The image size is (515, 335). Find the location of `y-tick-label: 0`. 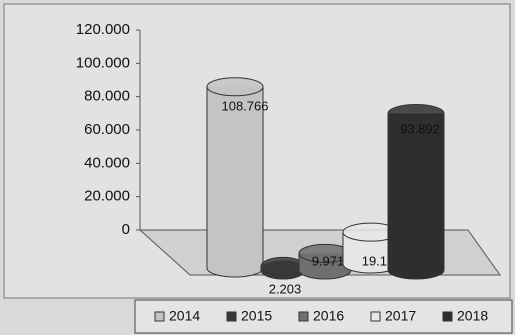

y-tick-label: 0 is located at coordinates (126, 229).